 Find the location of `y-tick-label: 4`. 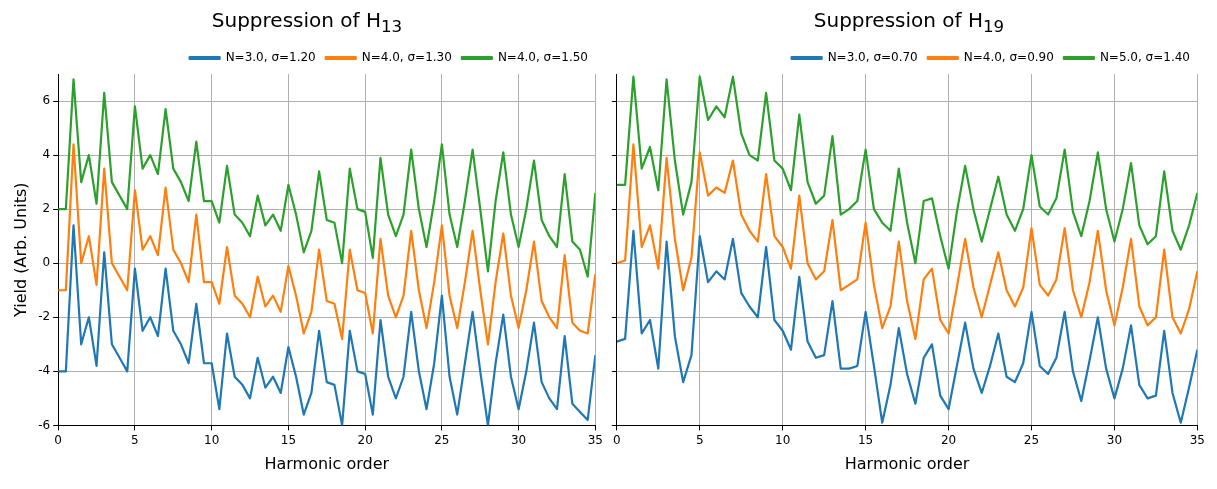

y-tick-label: 4 is located at coordinates (46, 154).